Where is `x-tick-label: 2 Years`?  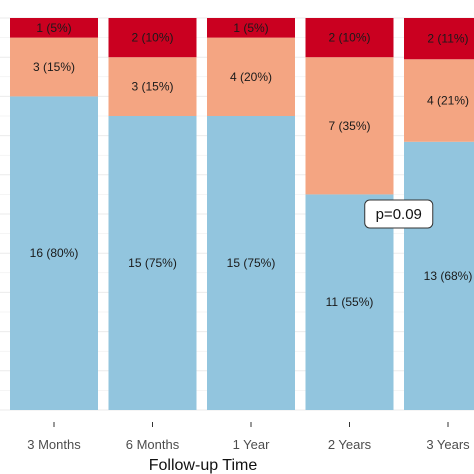
x-tick-label: 2 Years is located at coordinates (350, 444).